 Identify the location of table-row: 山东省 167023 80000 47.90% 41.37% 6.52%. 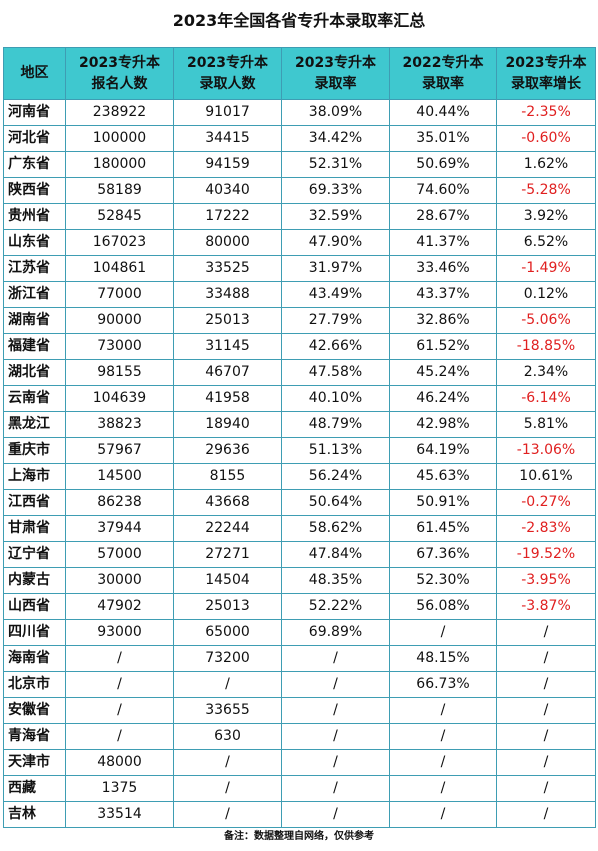
(299, 242).